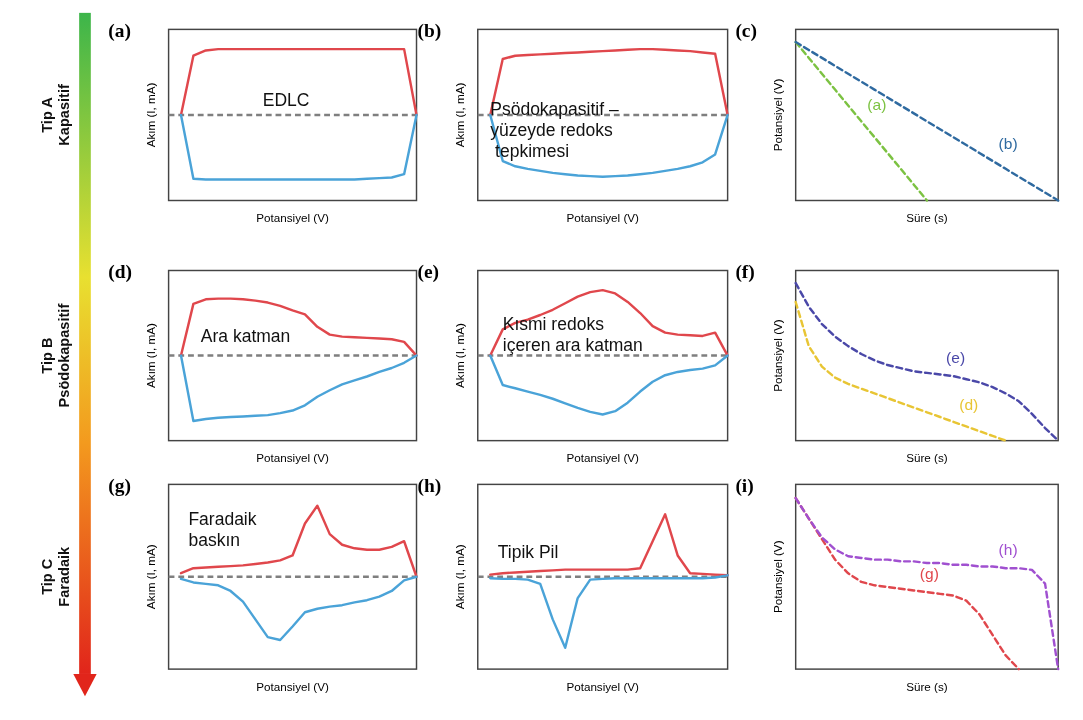 The height and width of the screenshot is (720, 1083). What do you see at coordinates (956, 357) in the screenshot?
I see `series-label: (e)` at bounding box center [956, 357].